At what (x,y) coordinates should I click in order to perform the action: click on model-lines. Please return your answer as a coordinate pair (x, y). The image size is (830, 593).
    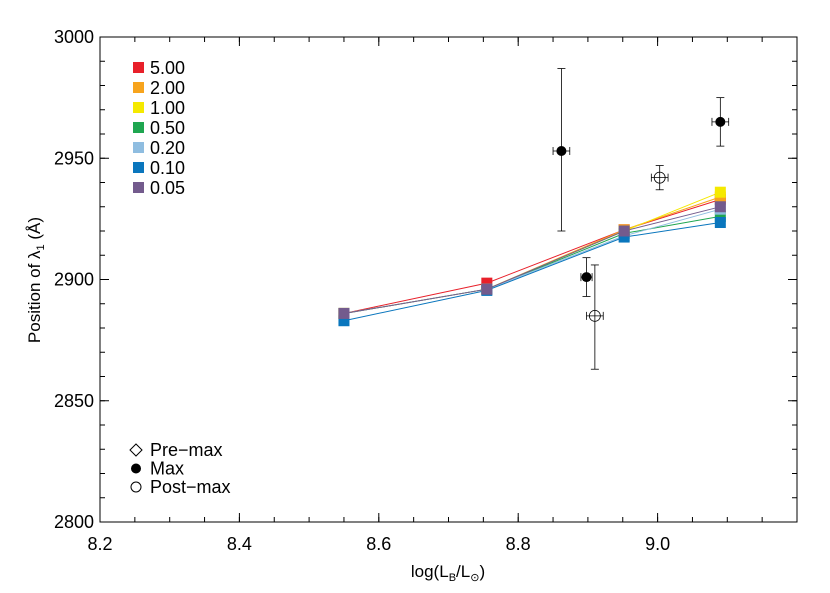
    Looking at the image, I should click on (532, 256).